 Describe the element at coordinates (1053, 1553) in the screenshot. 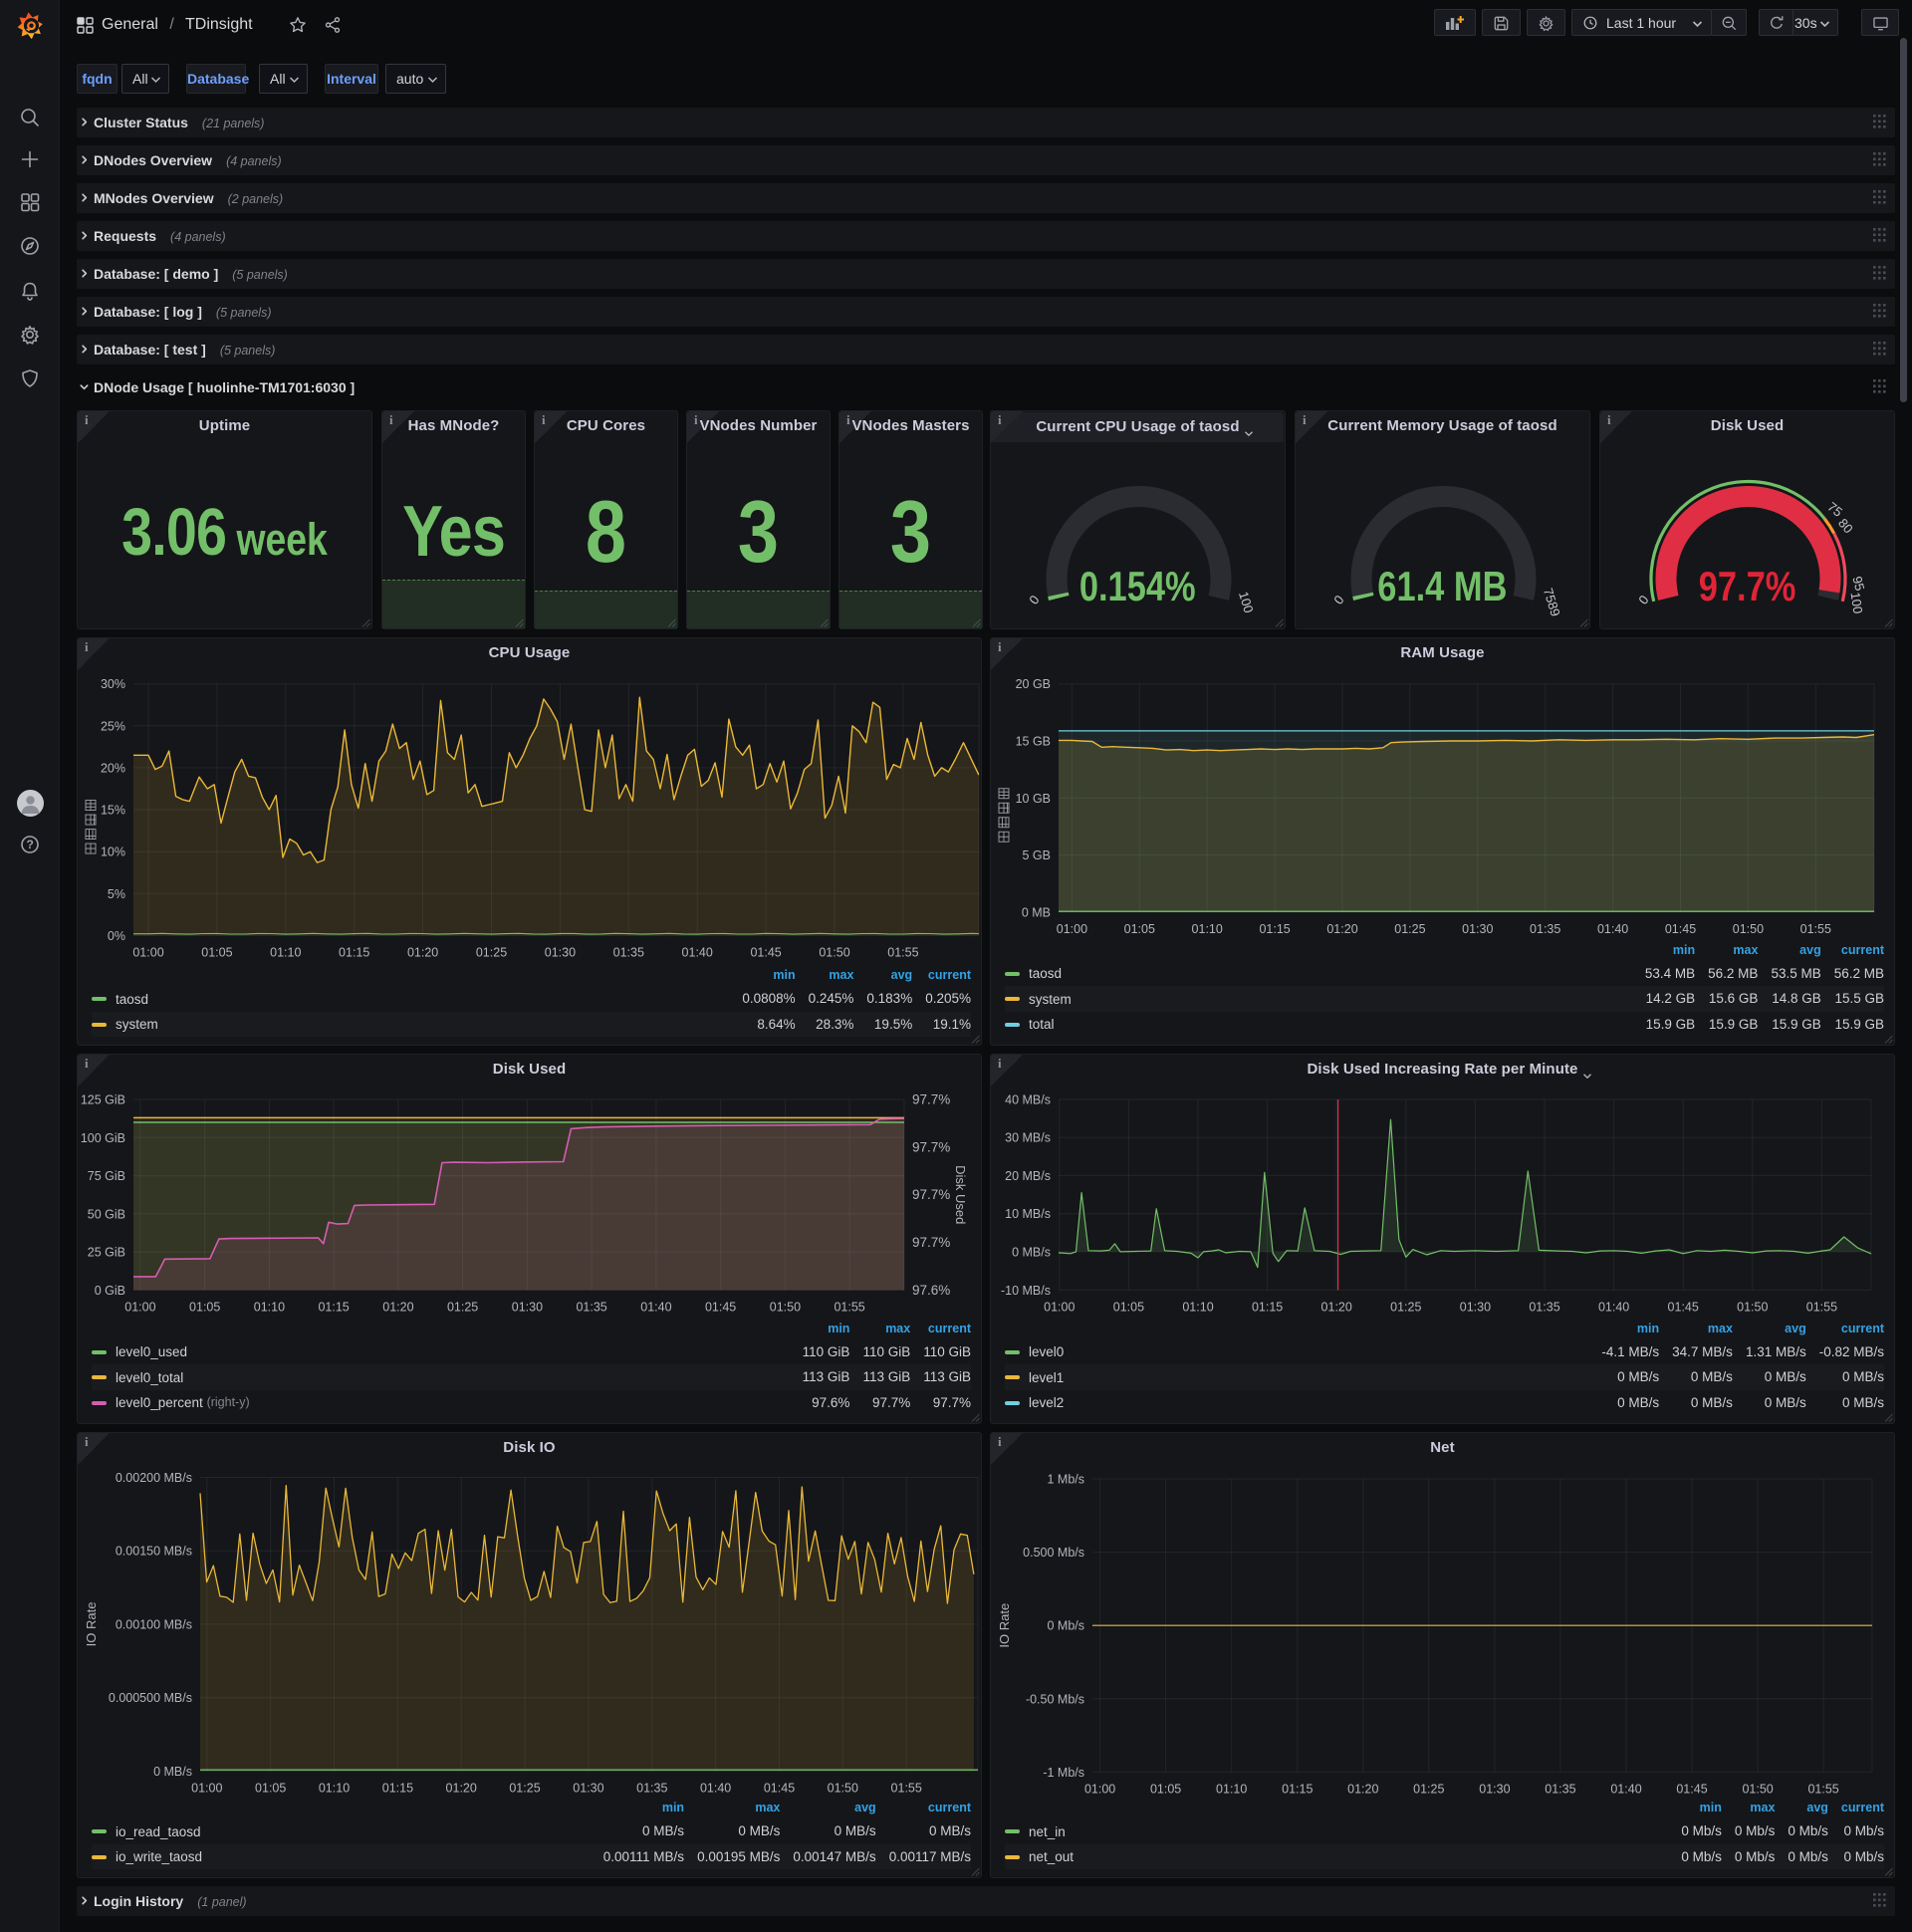

I see `svg-text: 0.500 Mb/s` at that location.